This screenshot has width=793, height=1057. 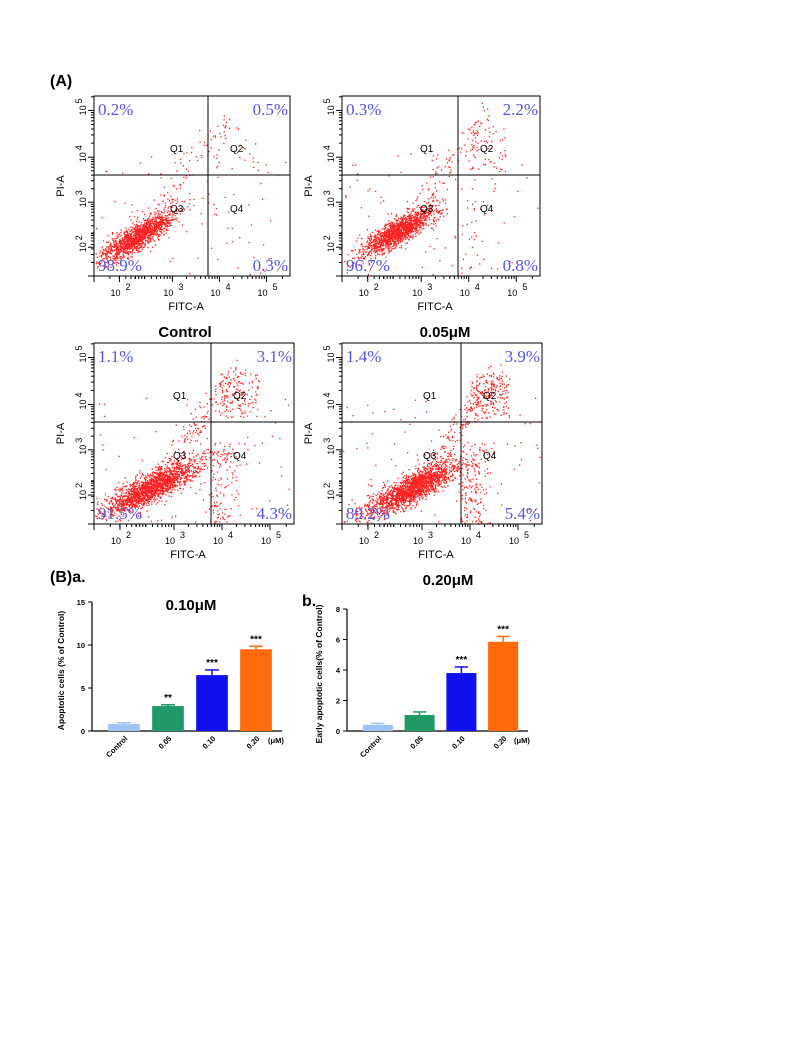 I want to click on y-axis-title-1: PI-A, so click(x=309, y=186).